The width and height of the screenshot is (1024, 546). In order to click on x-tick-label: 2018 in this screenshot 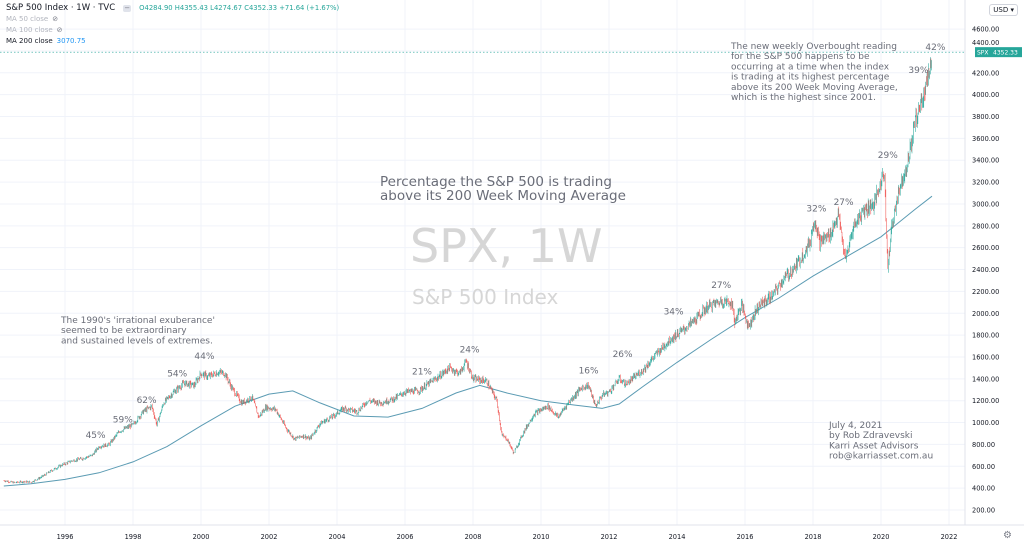, I will do `click(813, 537)`.